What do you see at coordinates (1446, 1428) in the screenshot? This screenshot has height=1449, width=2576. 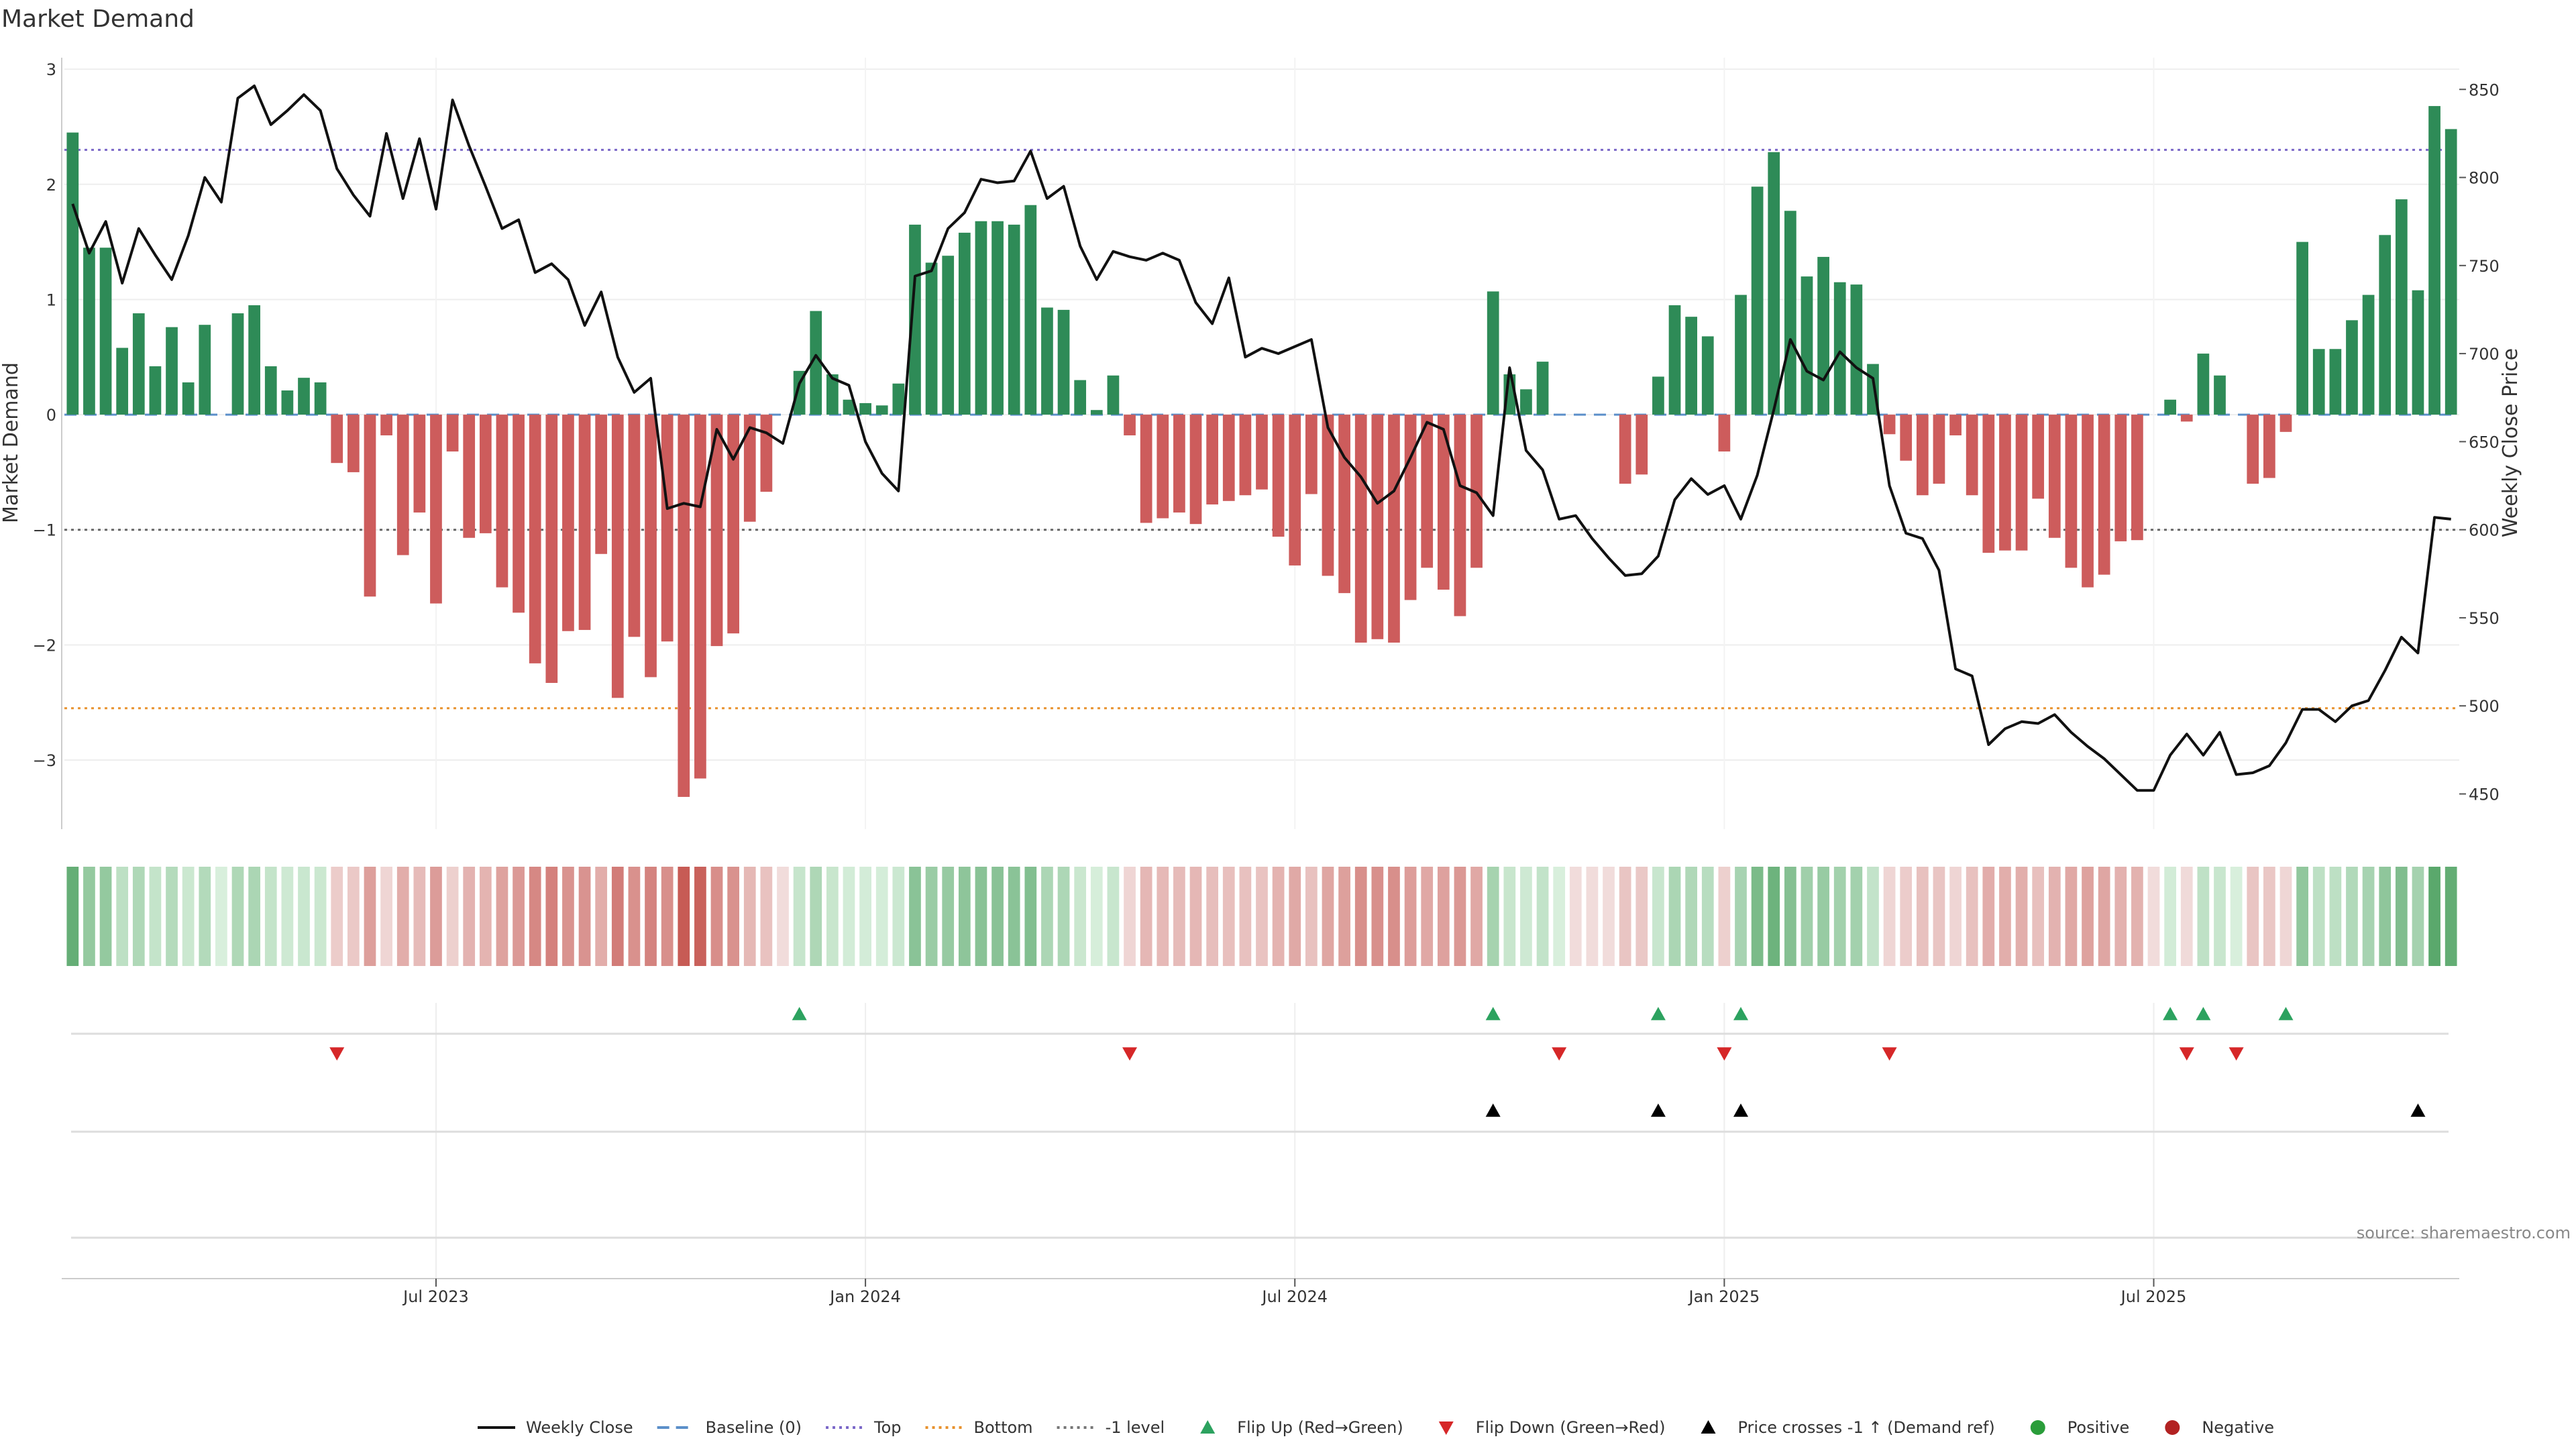 I see `legend-swatch` at bounding box center [1446, 1428].